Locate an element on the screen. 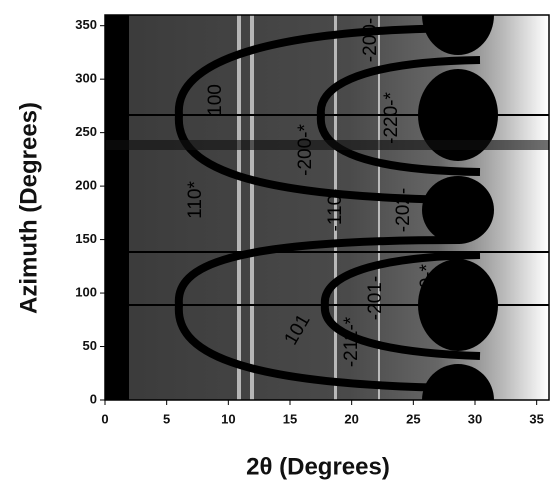 This screenshot has height=497, width=550. y-tick-label: 300 is located at coordinates (86, 78).